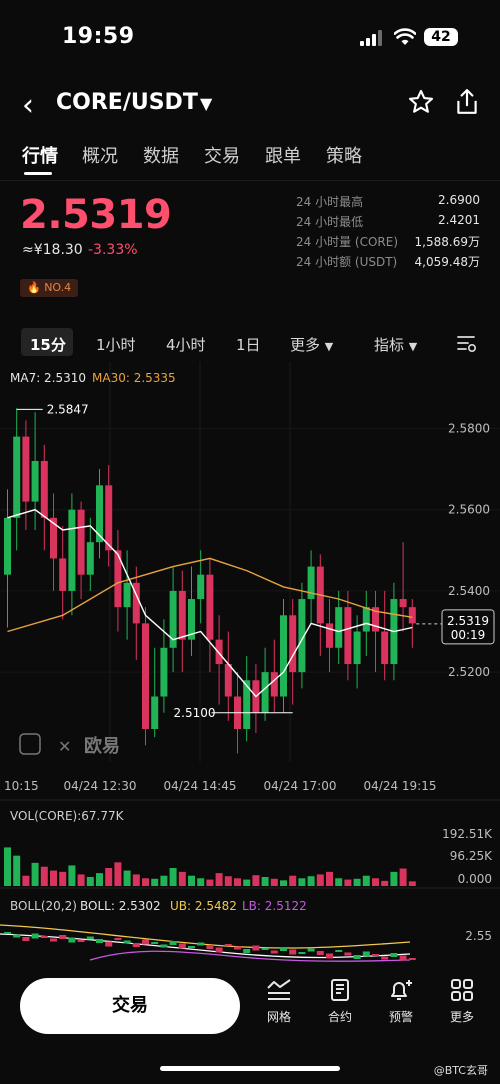 Image resolution: width=500 pixels, height=1084 pixels. I want to click on favorite-star-icon, so click(421, 102).